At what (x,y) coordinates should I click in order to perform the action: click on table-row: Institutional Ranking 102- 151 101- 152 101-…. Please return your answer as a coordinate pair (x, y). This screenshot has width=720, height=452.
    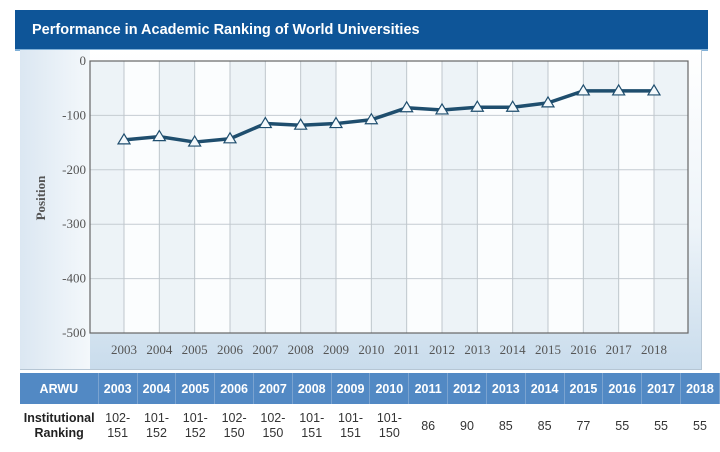
    Looking at the image, I should click on (370, 426).